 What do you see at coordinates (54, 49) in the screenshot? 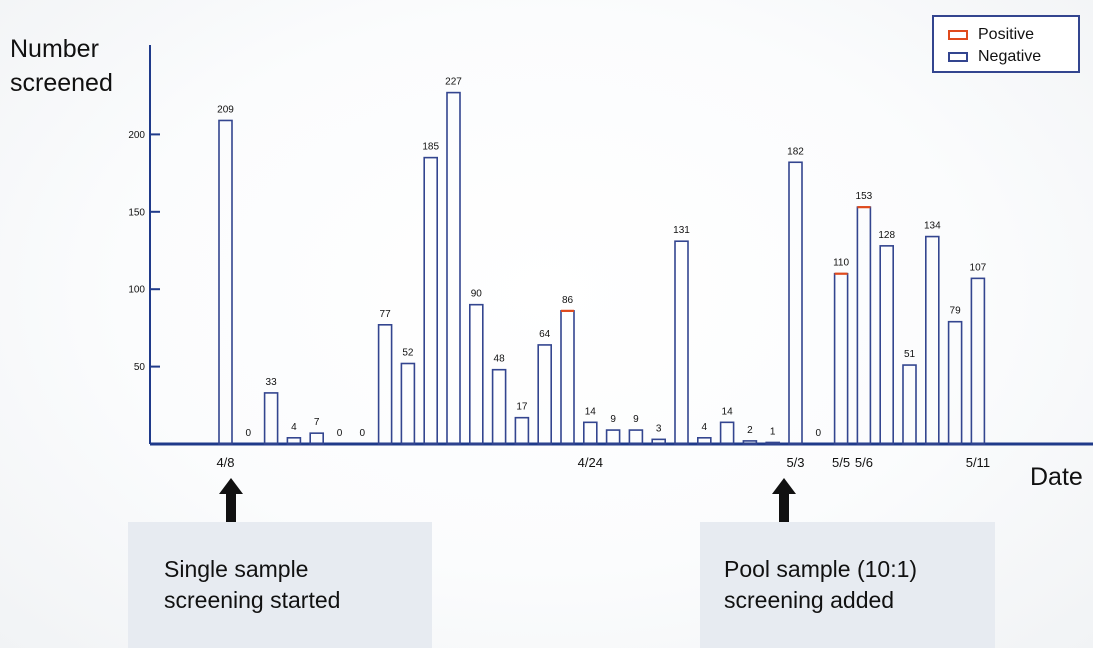
I see `y-axis-label-line-1: Number` at bounding box center [54, 49].